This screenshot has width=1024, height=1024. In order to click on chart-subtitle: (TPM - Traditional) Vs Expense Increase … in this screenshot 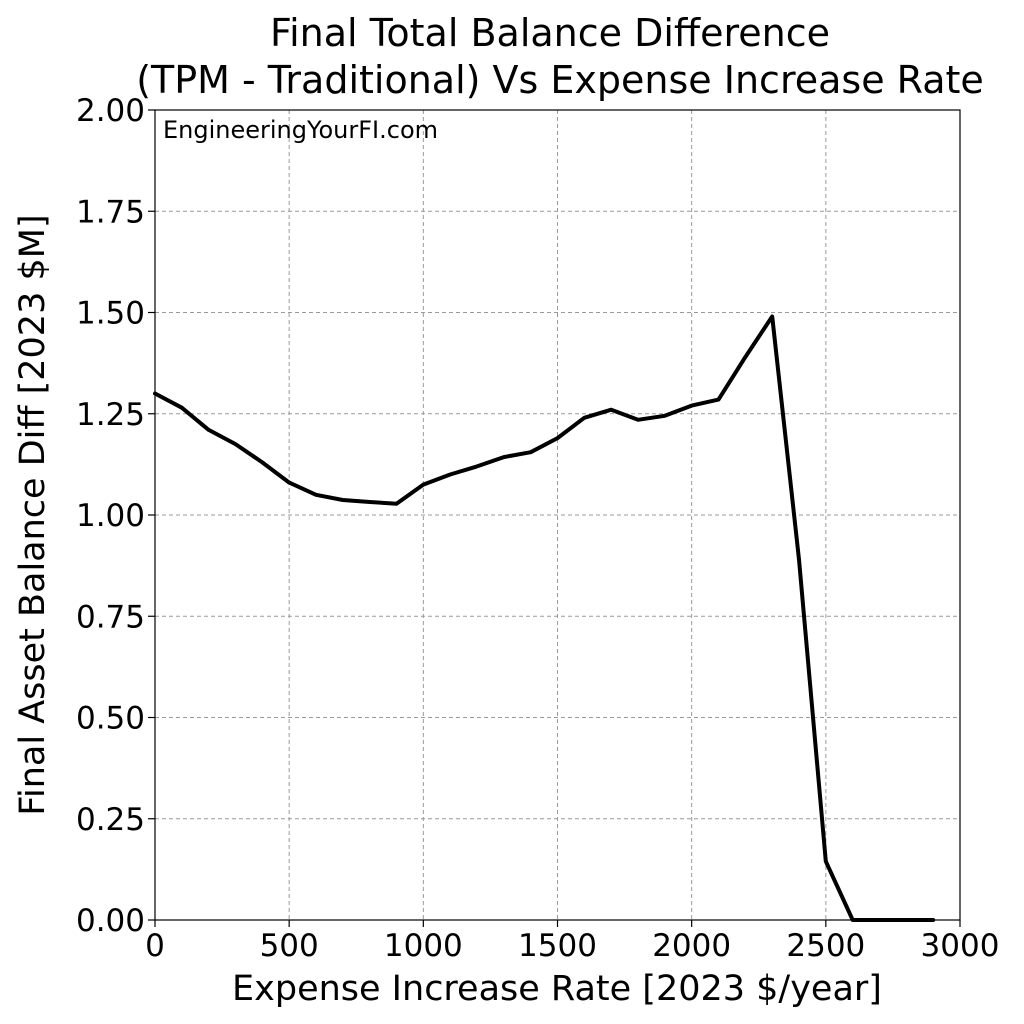, I will do `click(560, 80)`.